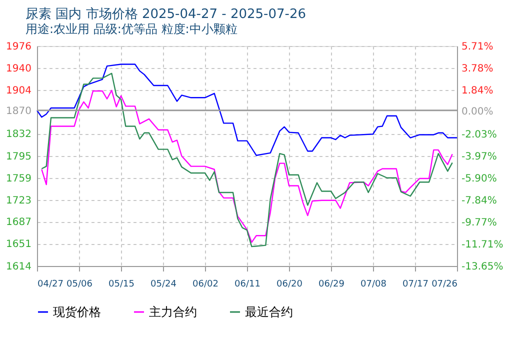 This screenshot has height=350, width=520. Describe the element at coordinates (166, 14) in the screenshot. I see `chart-title: 尿素 国内 市场价格 2025-04-27 - 2025-07-26` at that location.